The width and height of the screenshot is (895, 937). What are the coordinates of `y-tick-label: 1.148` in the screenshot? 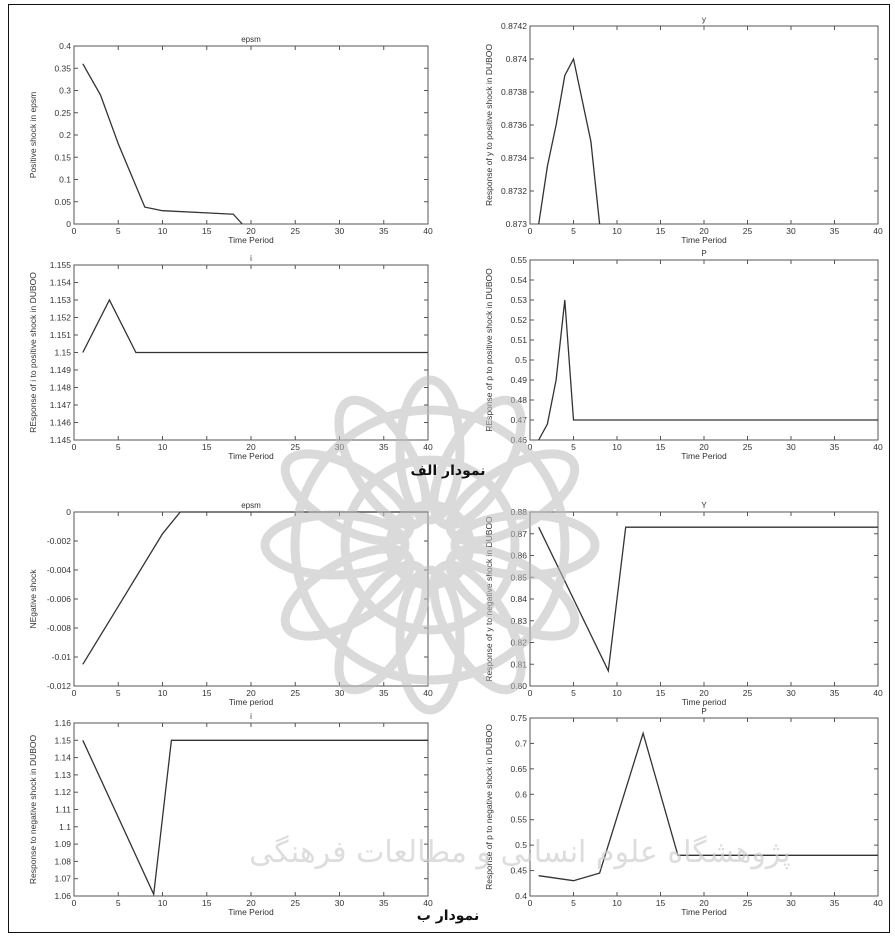 It's located at (61, 388).